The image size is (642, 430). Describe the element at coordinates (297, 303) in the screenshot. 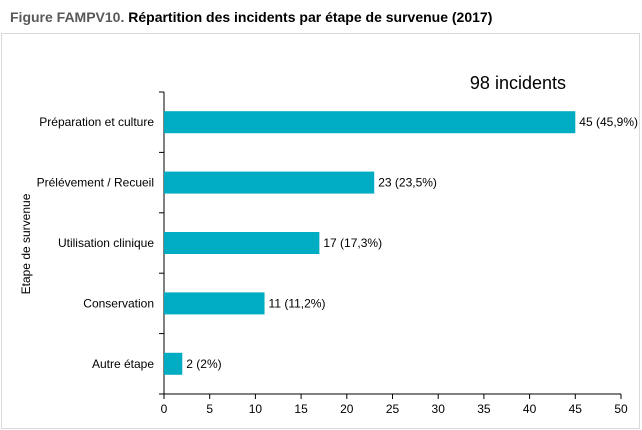

I see `data-label: 11 (11,2%)` at that location.